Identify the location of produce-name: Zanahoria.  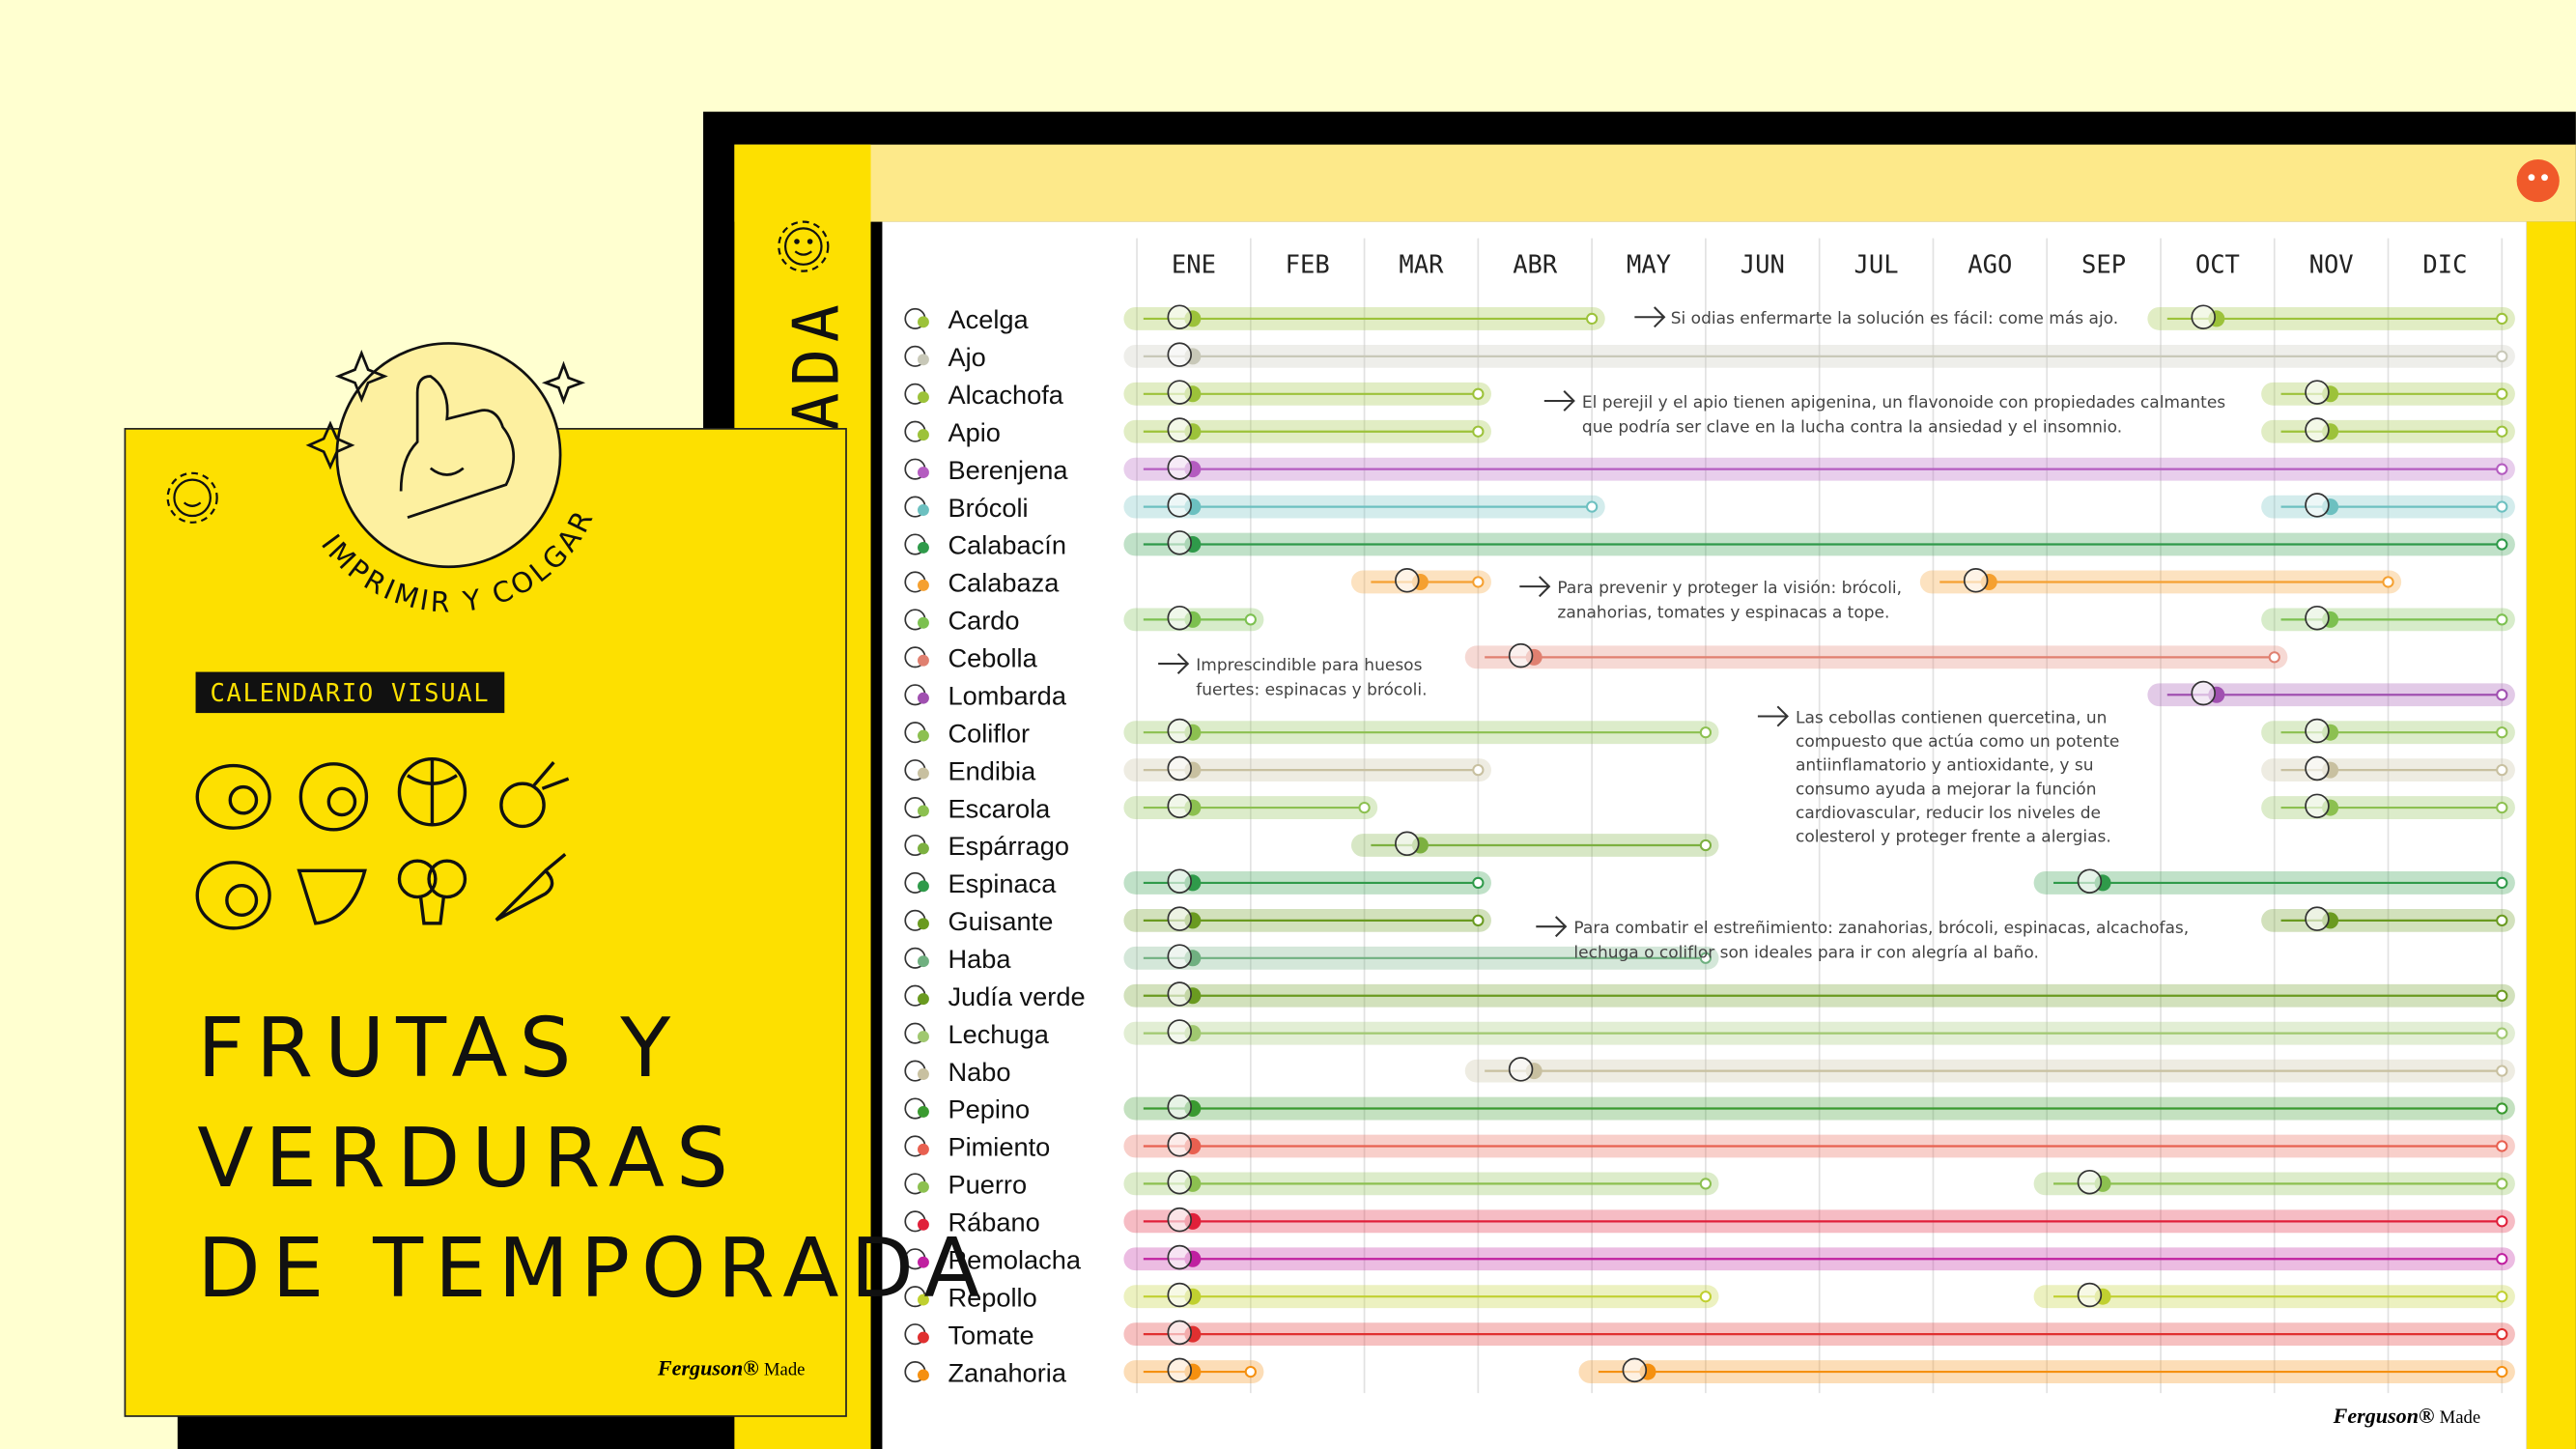
(1007, 1372).